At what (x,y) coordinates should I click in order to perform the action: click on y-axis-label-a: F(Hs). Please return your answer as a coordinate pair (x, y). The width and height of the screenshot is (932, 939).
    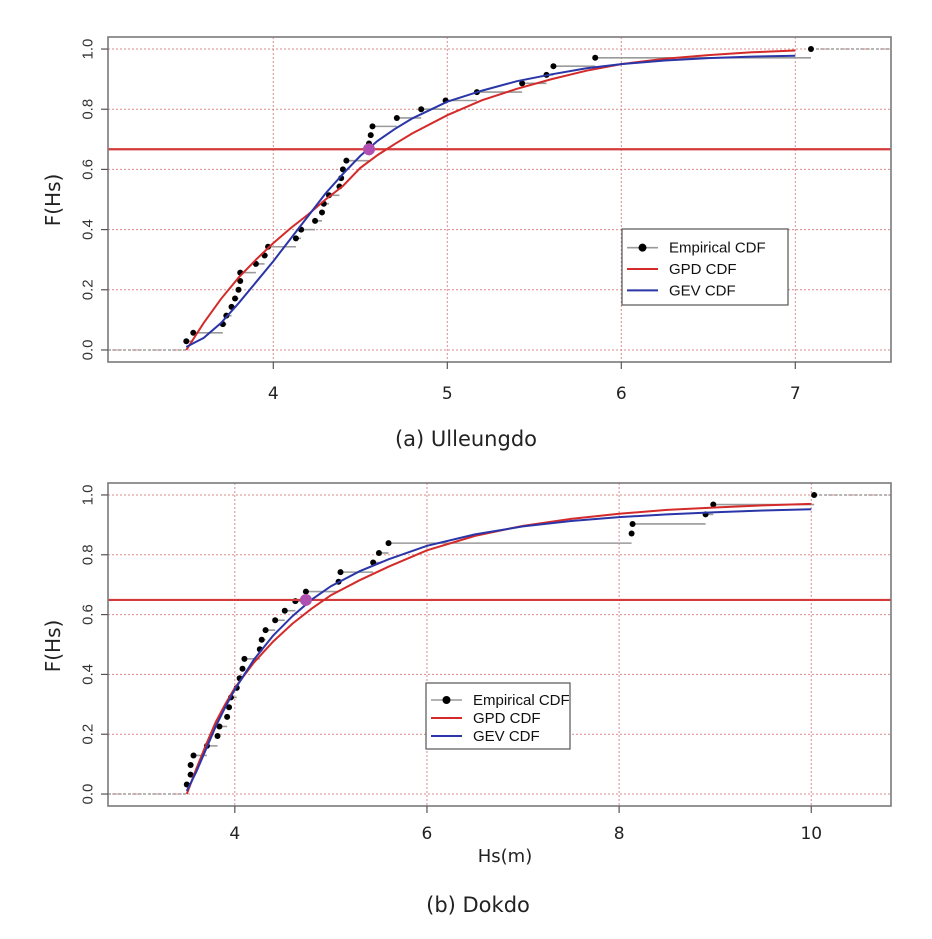
    Looking at the image, I should click on (53, 200).